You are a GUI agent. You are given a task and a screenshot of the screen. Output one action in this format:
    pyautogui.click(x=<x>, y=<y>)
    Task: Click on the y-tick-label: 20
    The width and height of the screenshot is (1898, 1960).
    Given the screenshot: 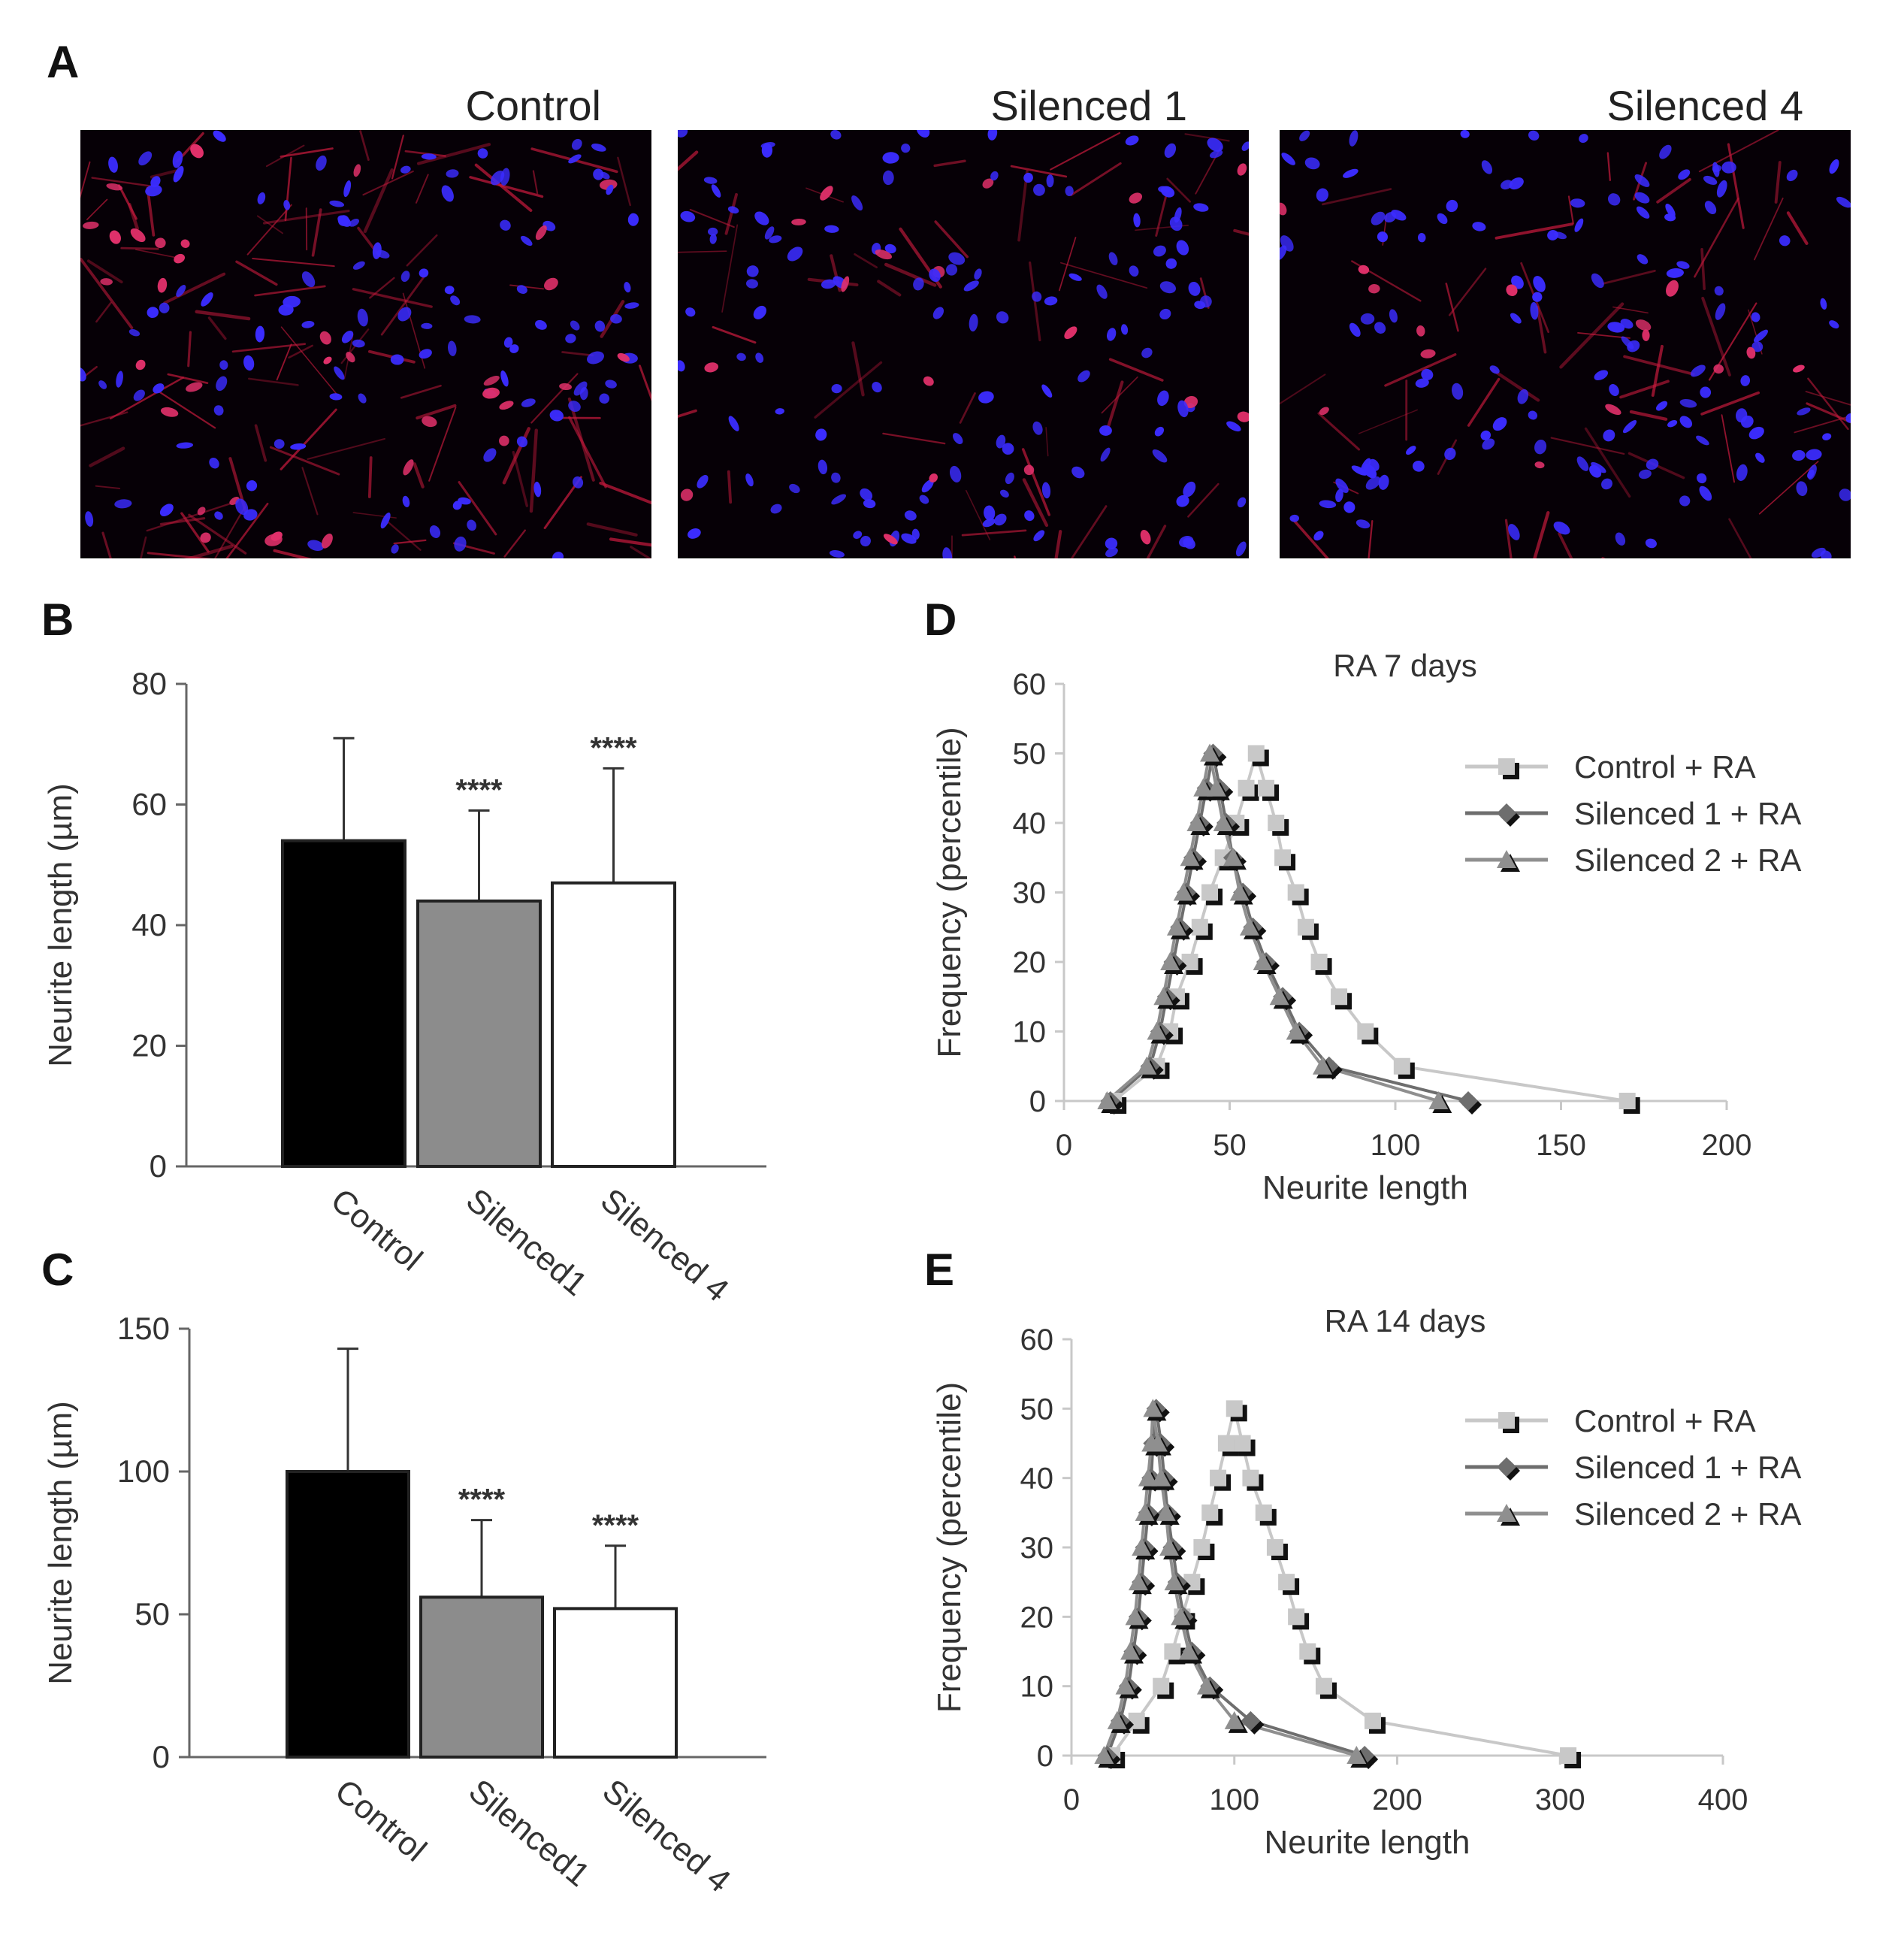 What is the action you would take?
    pyautogui.click(x=1037, y=1617)
    